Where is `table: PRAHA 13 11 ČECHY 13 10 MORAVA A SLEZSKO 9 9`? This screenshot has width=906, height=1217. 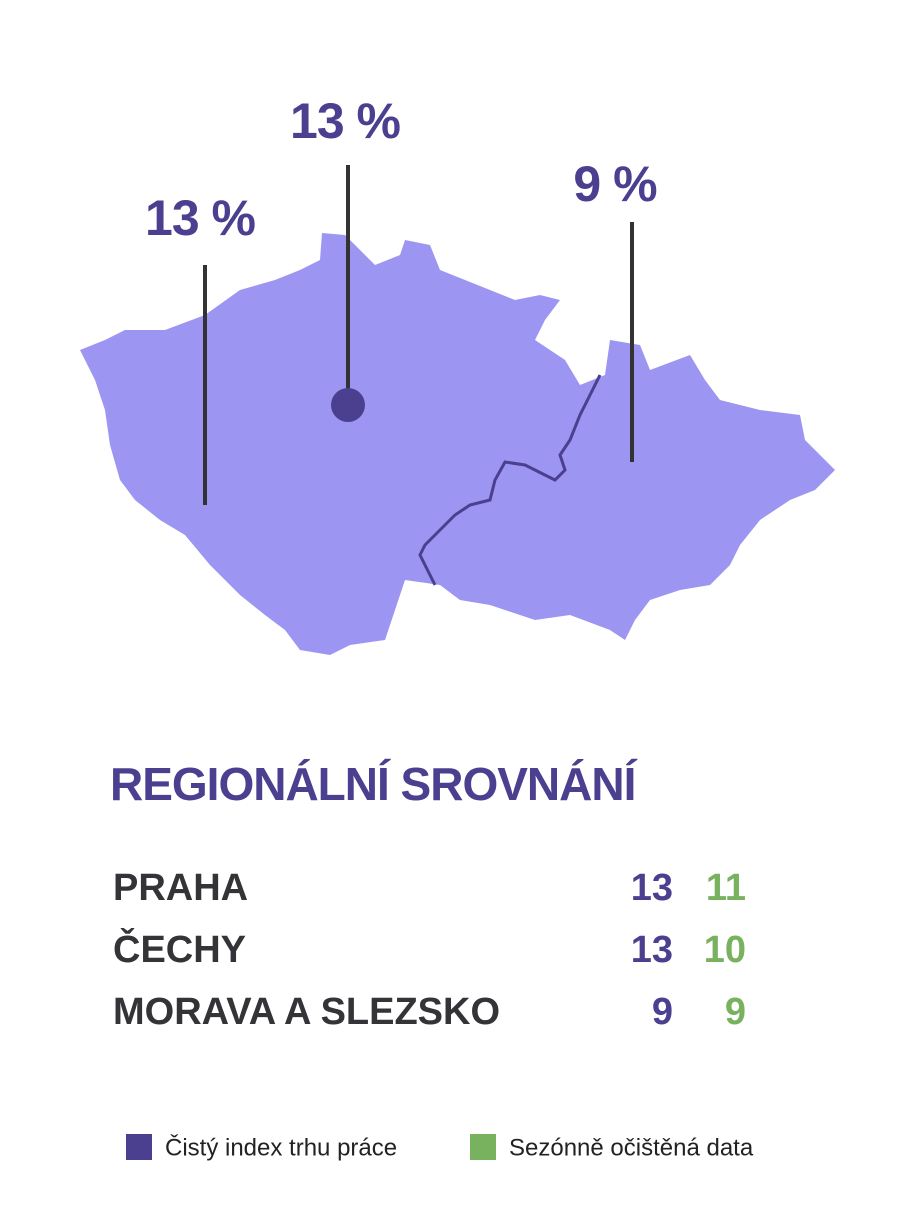
table: PRAHA 13 11 ČECHY 13 10 MORAVA A SLEZSKO 9 9 is located at coordinates (429, 950).